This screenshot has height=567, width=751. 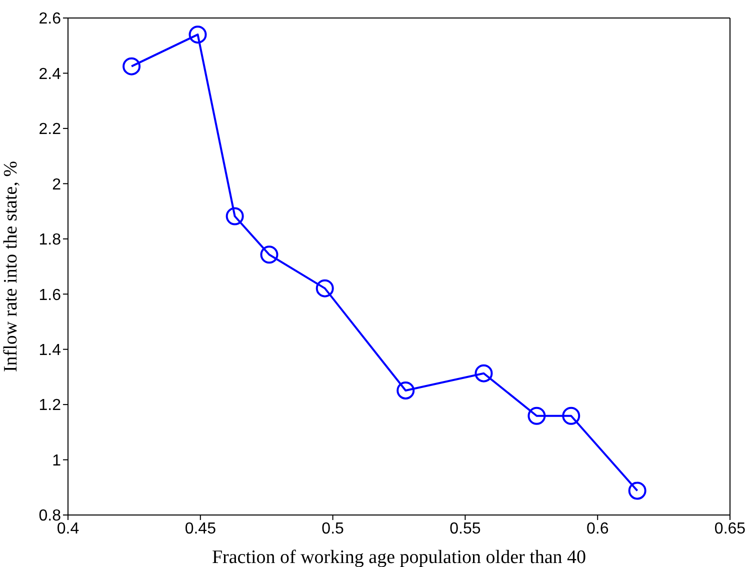 I want to click on y-tick-label: 1.6, so click(x=50, y=295).